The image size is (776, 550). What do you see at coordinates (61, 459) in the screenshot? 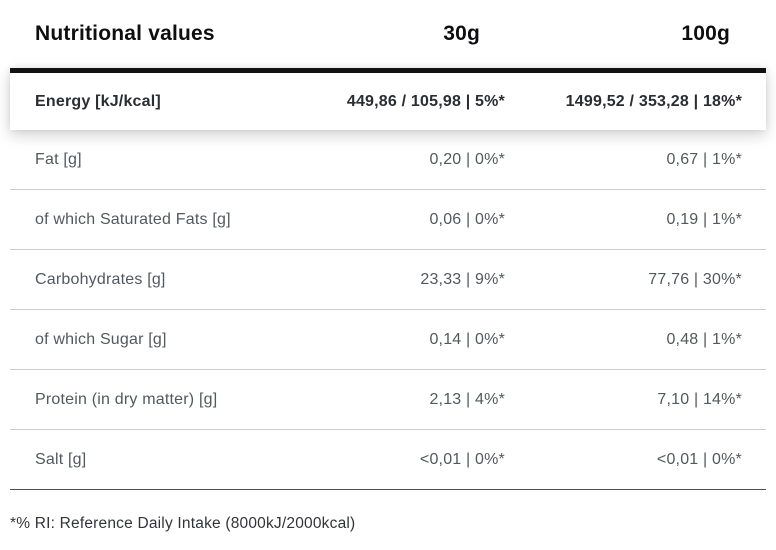
I see `row-label: Salt [g]` at bounding box center [61, 459].